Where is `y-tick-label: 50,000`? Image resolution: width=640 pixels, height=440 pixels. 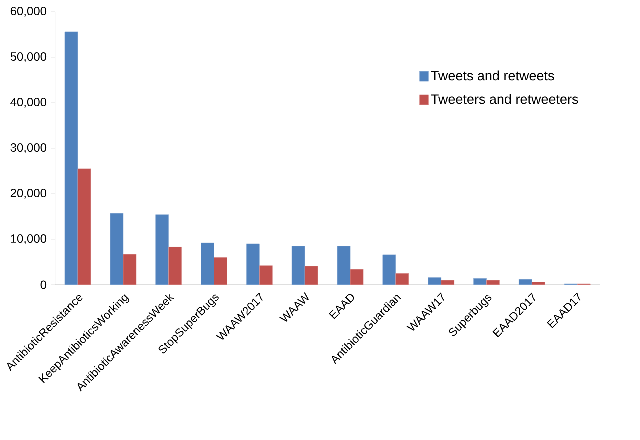 y-tick-label: 50,000 is located at coordinates (28, 57).